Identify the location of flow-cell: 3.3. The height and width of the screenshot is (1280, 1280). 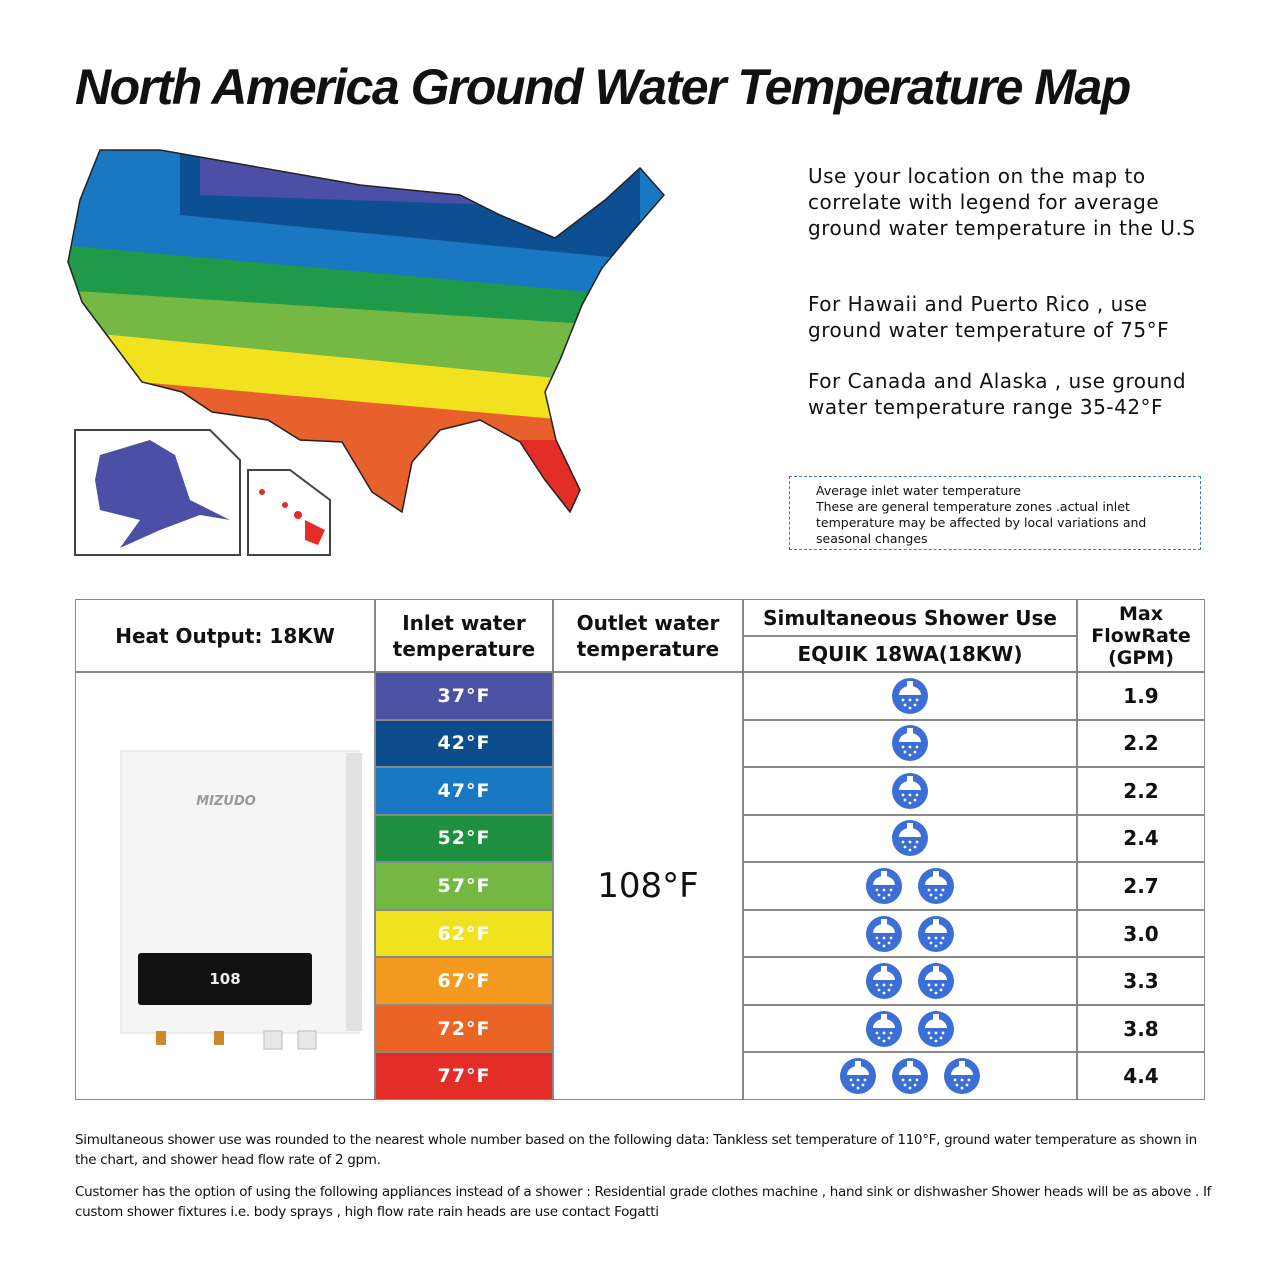
(1141, 981).